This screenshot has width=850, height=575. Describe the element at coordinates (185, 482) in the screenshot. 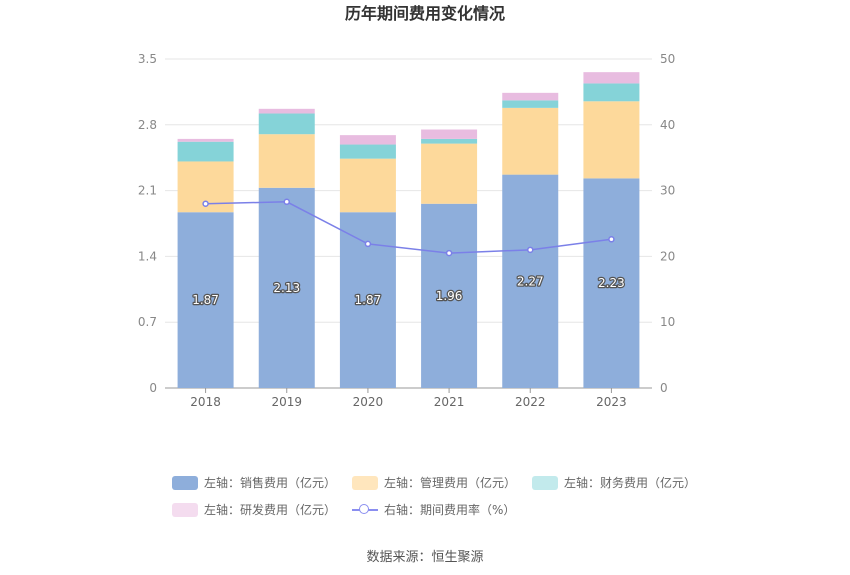

I see `legend-swatch-sales` at that location.